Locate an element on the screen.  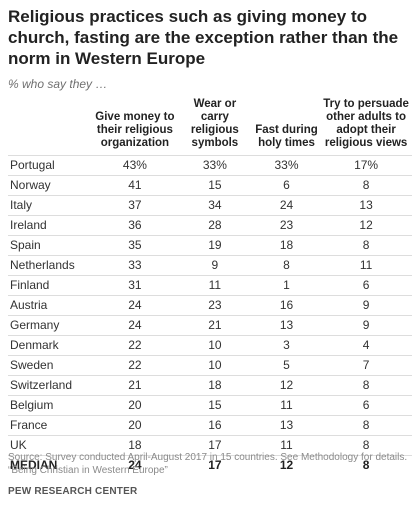
value-cell: 1 is located at coordinates (286, 285).